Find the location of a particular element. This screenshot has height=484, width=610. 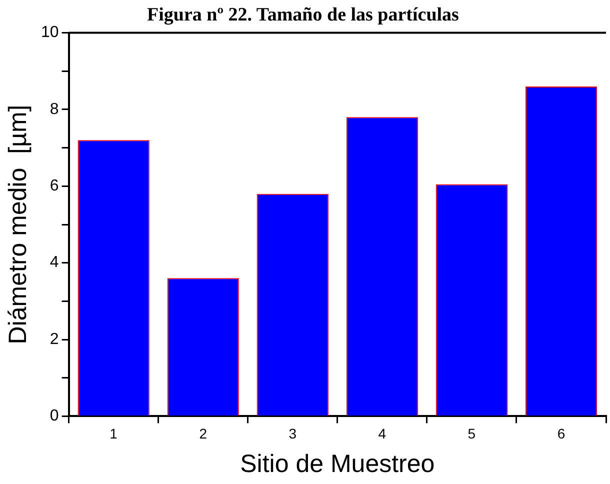

x-tick-label: 2 is located at coordinates (203, 433).